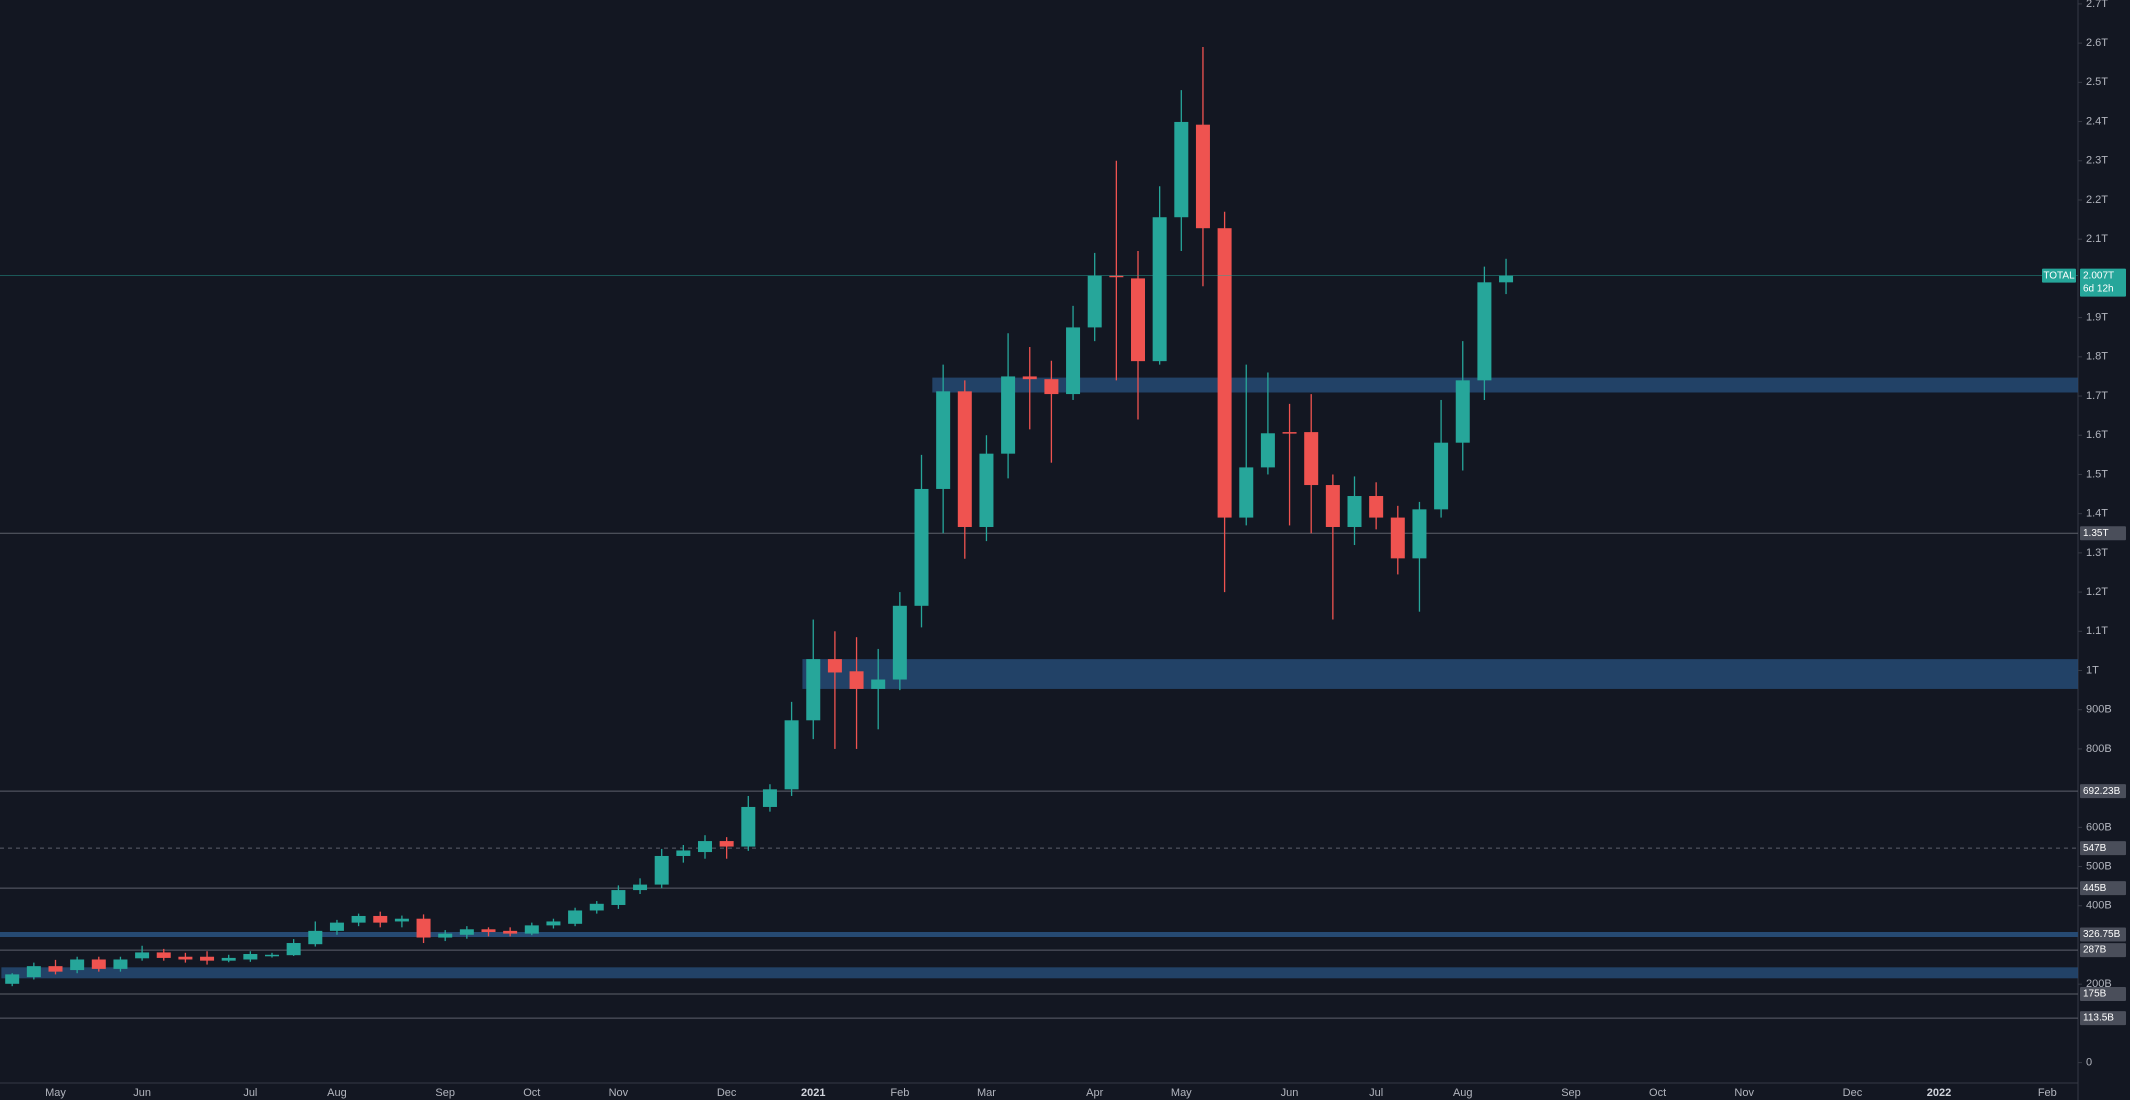 This screenshot has width=2130, height=1100. What do you see at coordinates (986, 1093) in the screenshot?
I see `x-tick-label: Mar` at bounding box center [986, 1093].